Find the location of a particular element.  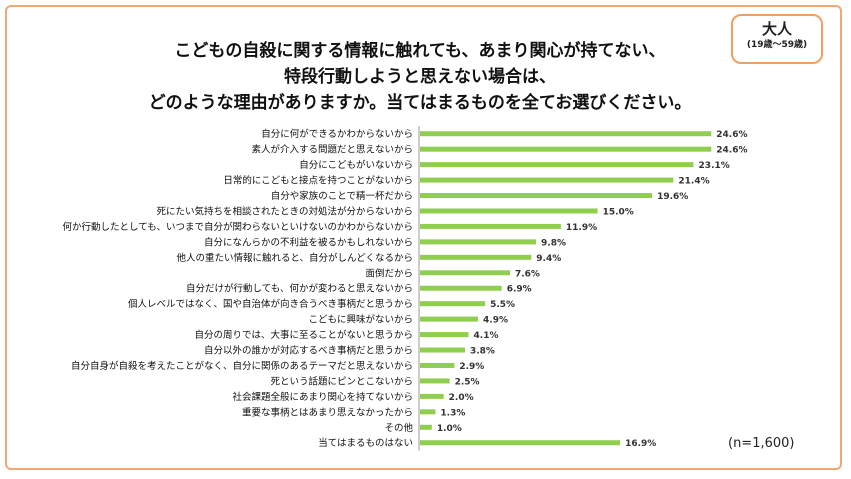

data-label: 5.5% is located at coordinates (502, 305).